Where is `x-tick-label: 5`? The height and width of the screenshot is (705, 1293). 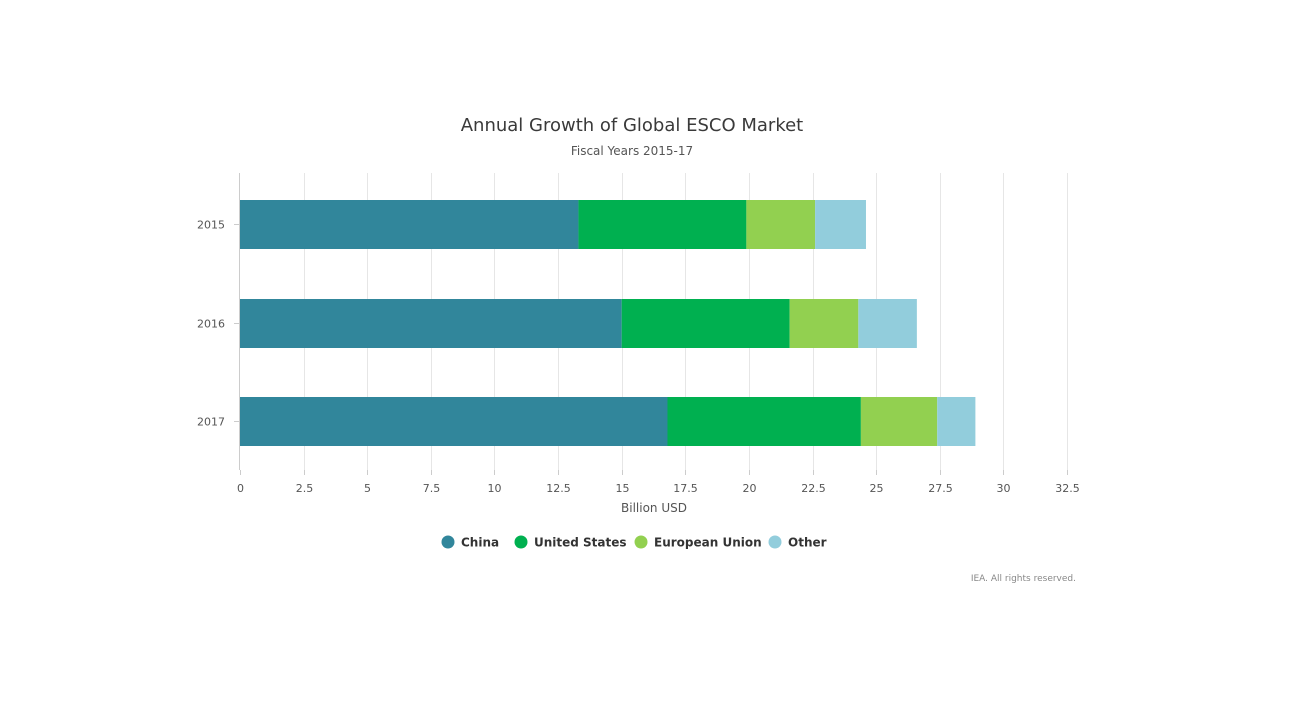
x-tick-label: 5 is located at coordinates (367, 488).